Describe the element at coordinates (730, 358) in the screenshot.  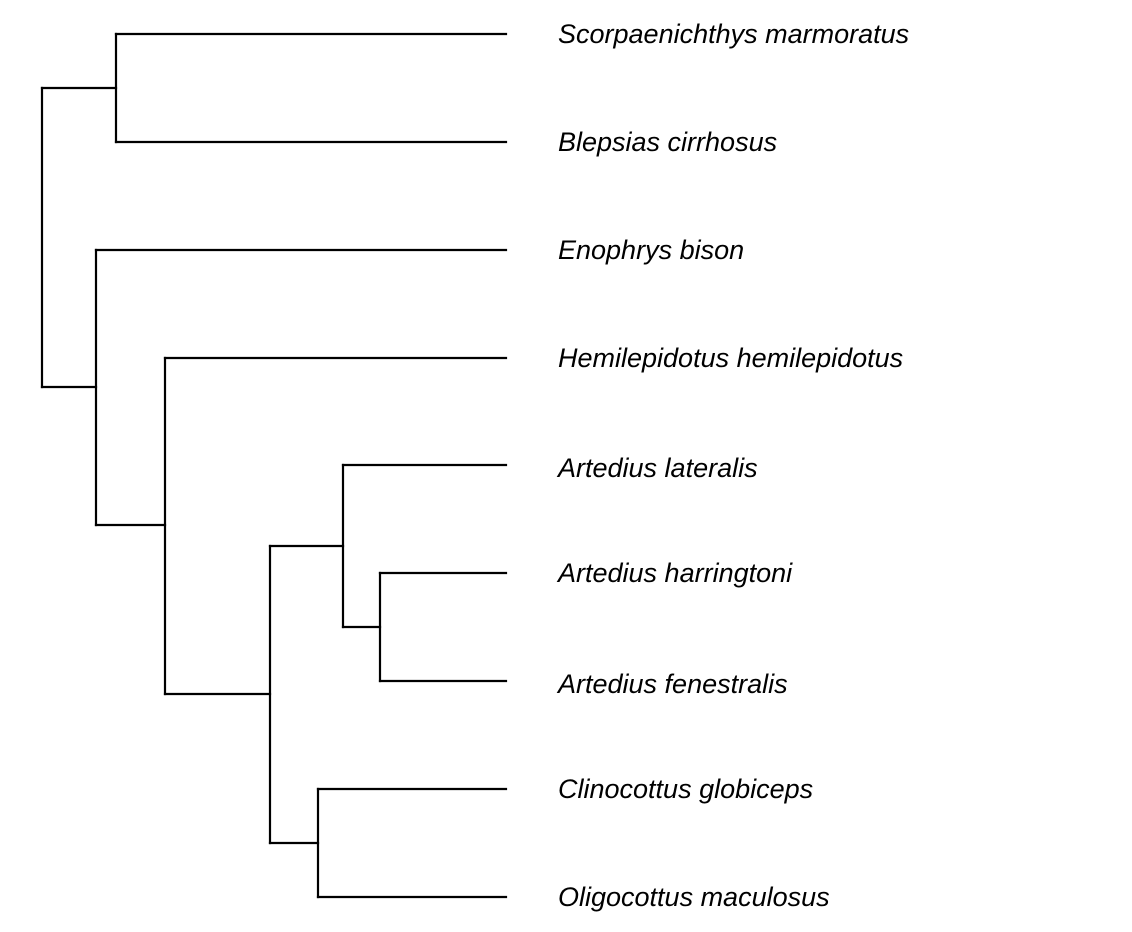
I see `tip-label-hemilepidotus-hemilepidotus: Hemilepidotus hemilepidotus` at that location.